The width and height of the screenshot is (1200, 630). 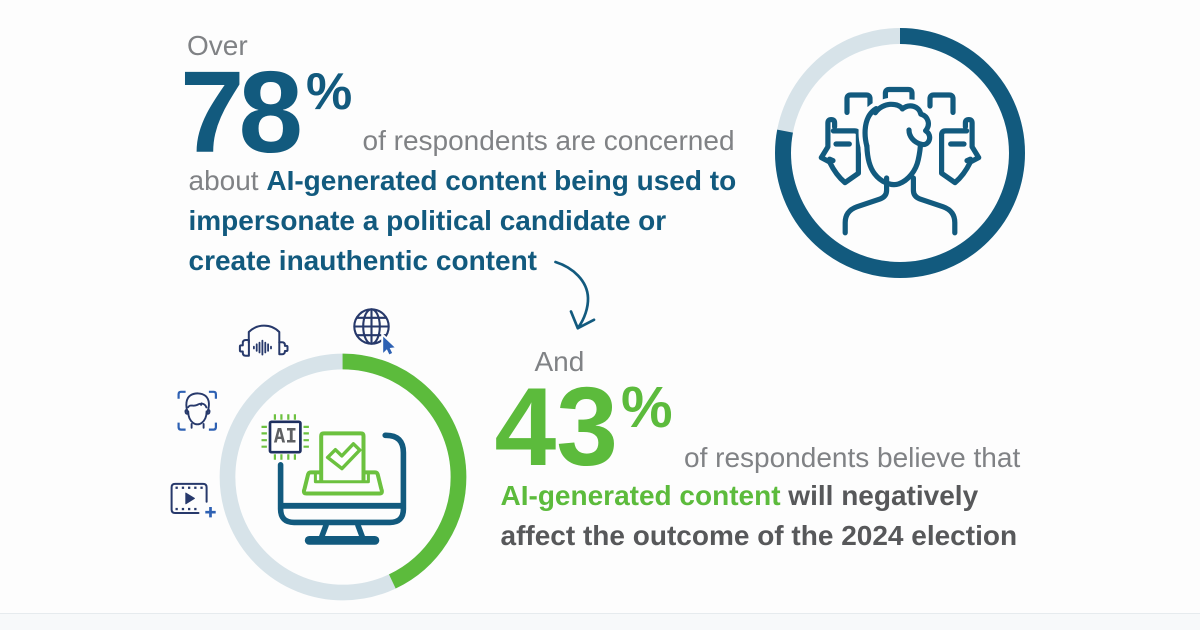 I want to click on stat1-line2-plain: about, so click(x=227, y=180).